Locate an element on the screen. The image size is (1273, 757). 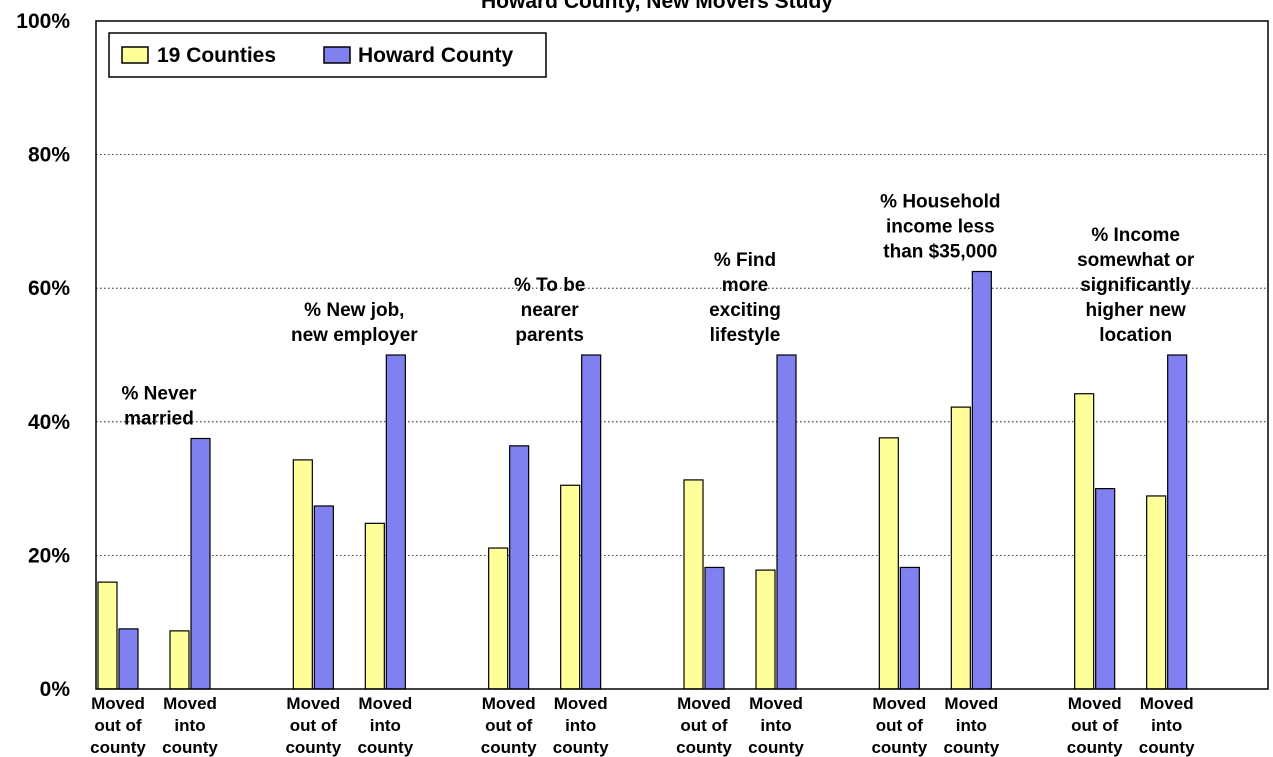
group-annotation-line: somewhat or is located at coordinates (1136, 260).